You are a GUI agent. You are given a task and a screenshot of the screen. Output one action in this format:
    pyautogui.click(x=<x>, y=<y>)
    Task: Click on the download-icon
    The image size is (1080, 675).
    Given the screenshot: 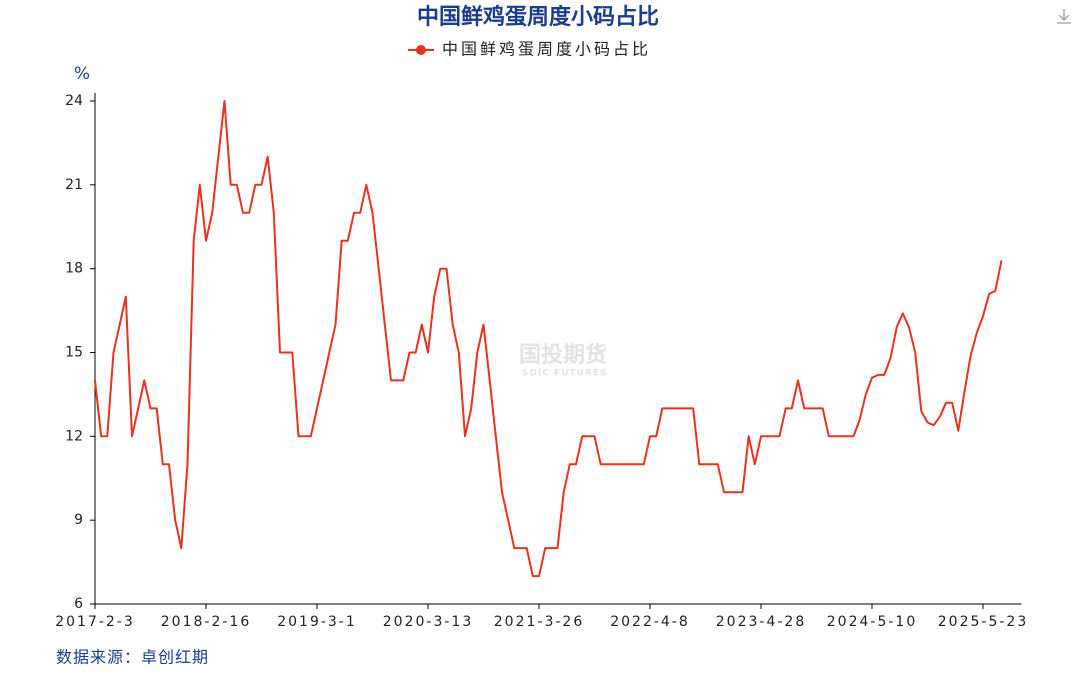 What is the action you would take?
    pyautogui.click(x=1064, y=16)
    